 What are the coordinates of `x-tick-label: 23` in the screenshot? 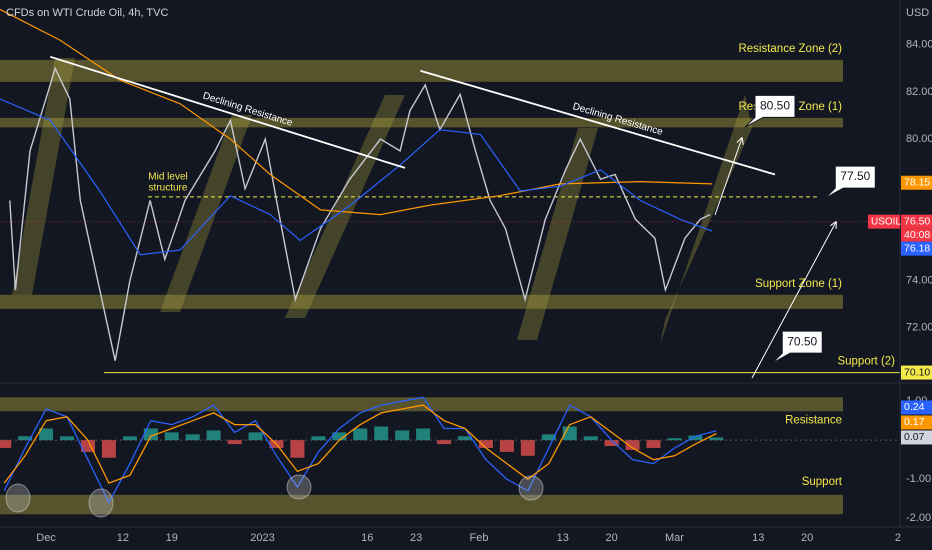 It's located at (416, 538).